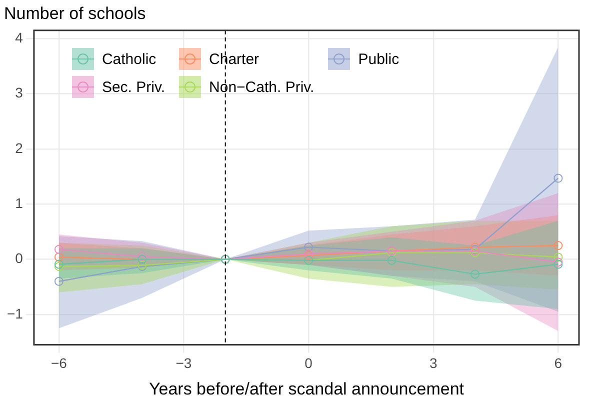 The image size is (597, 404). Describe the element at coordinates (129, 59) in the screenshot. I see `legend-label: Catholic` at that location.